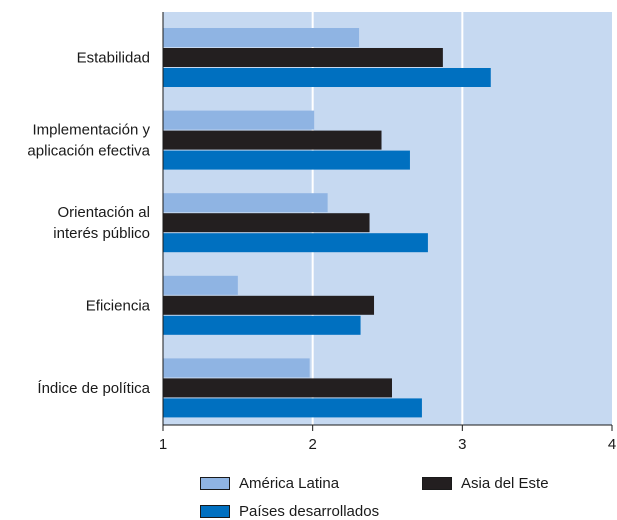 This screenshot has height=520, width=617. I want to click on category-label: Eficiencia, so click(118, 305).